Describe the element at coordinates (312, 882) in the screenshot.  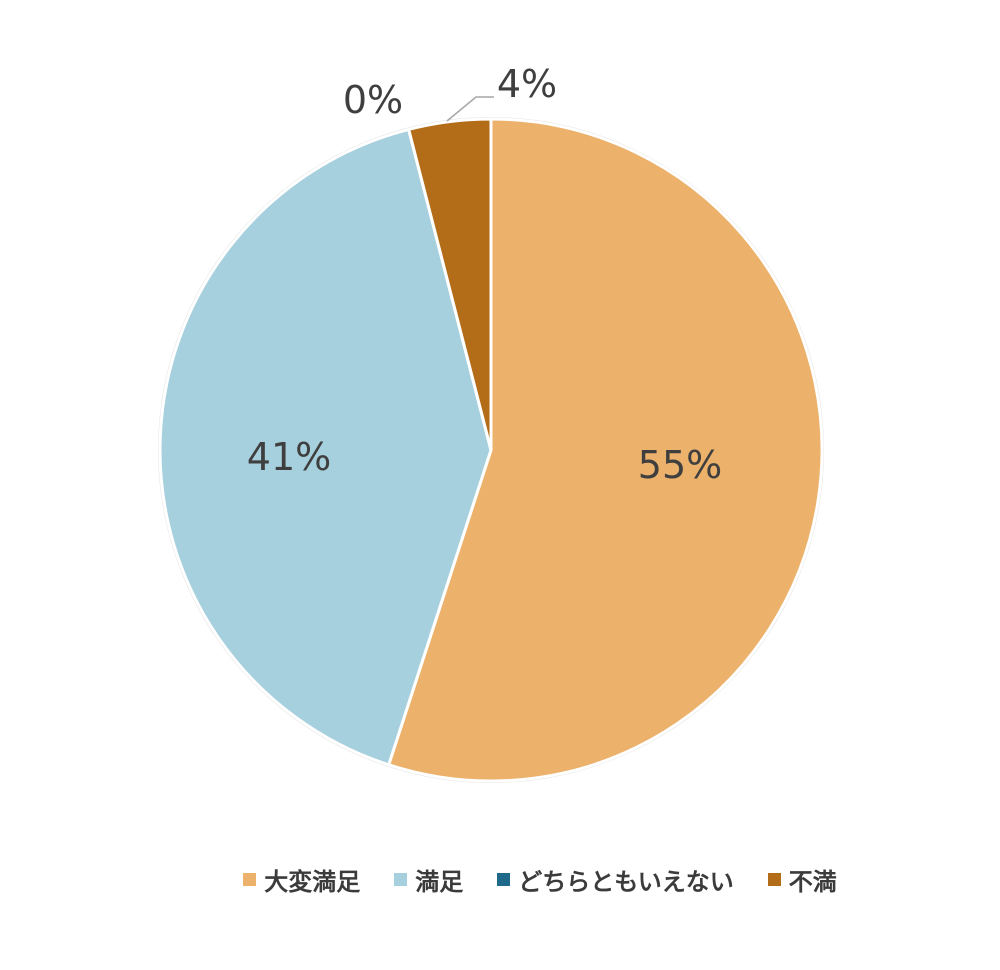
I see `legend-label: 大変満足` at that location.